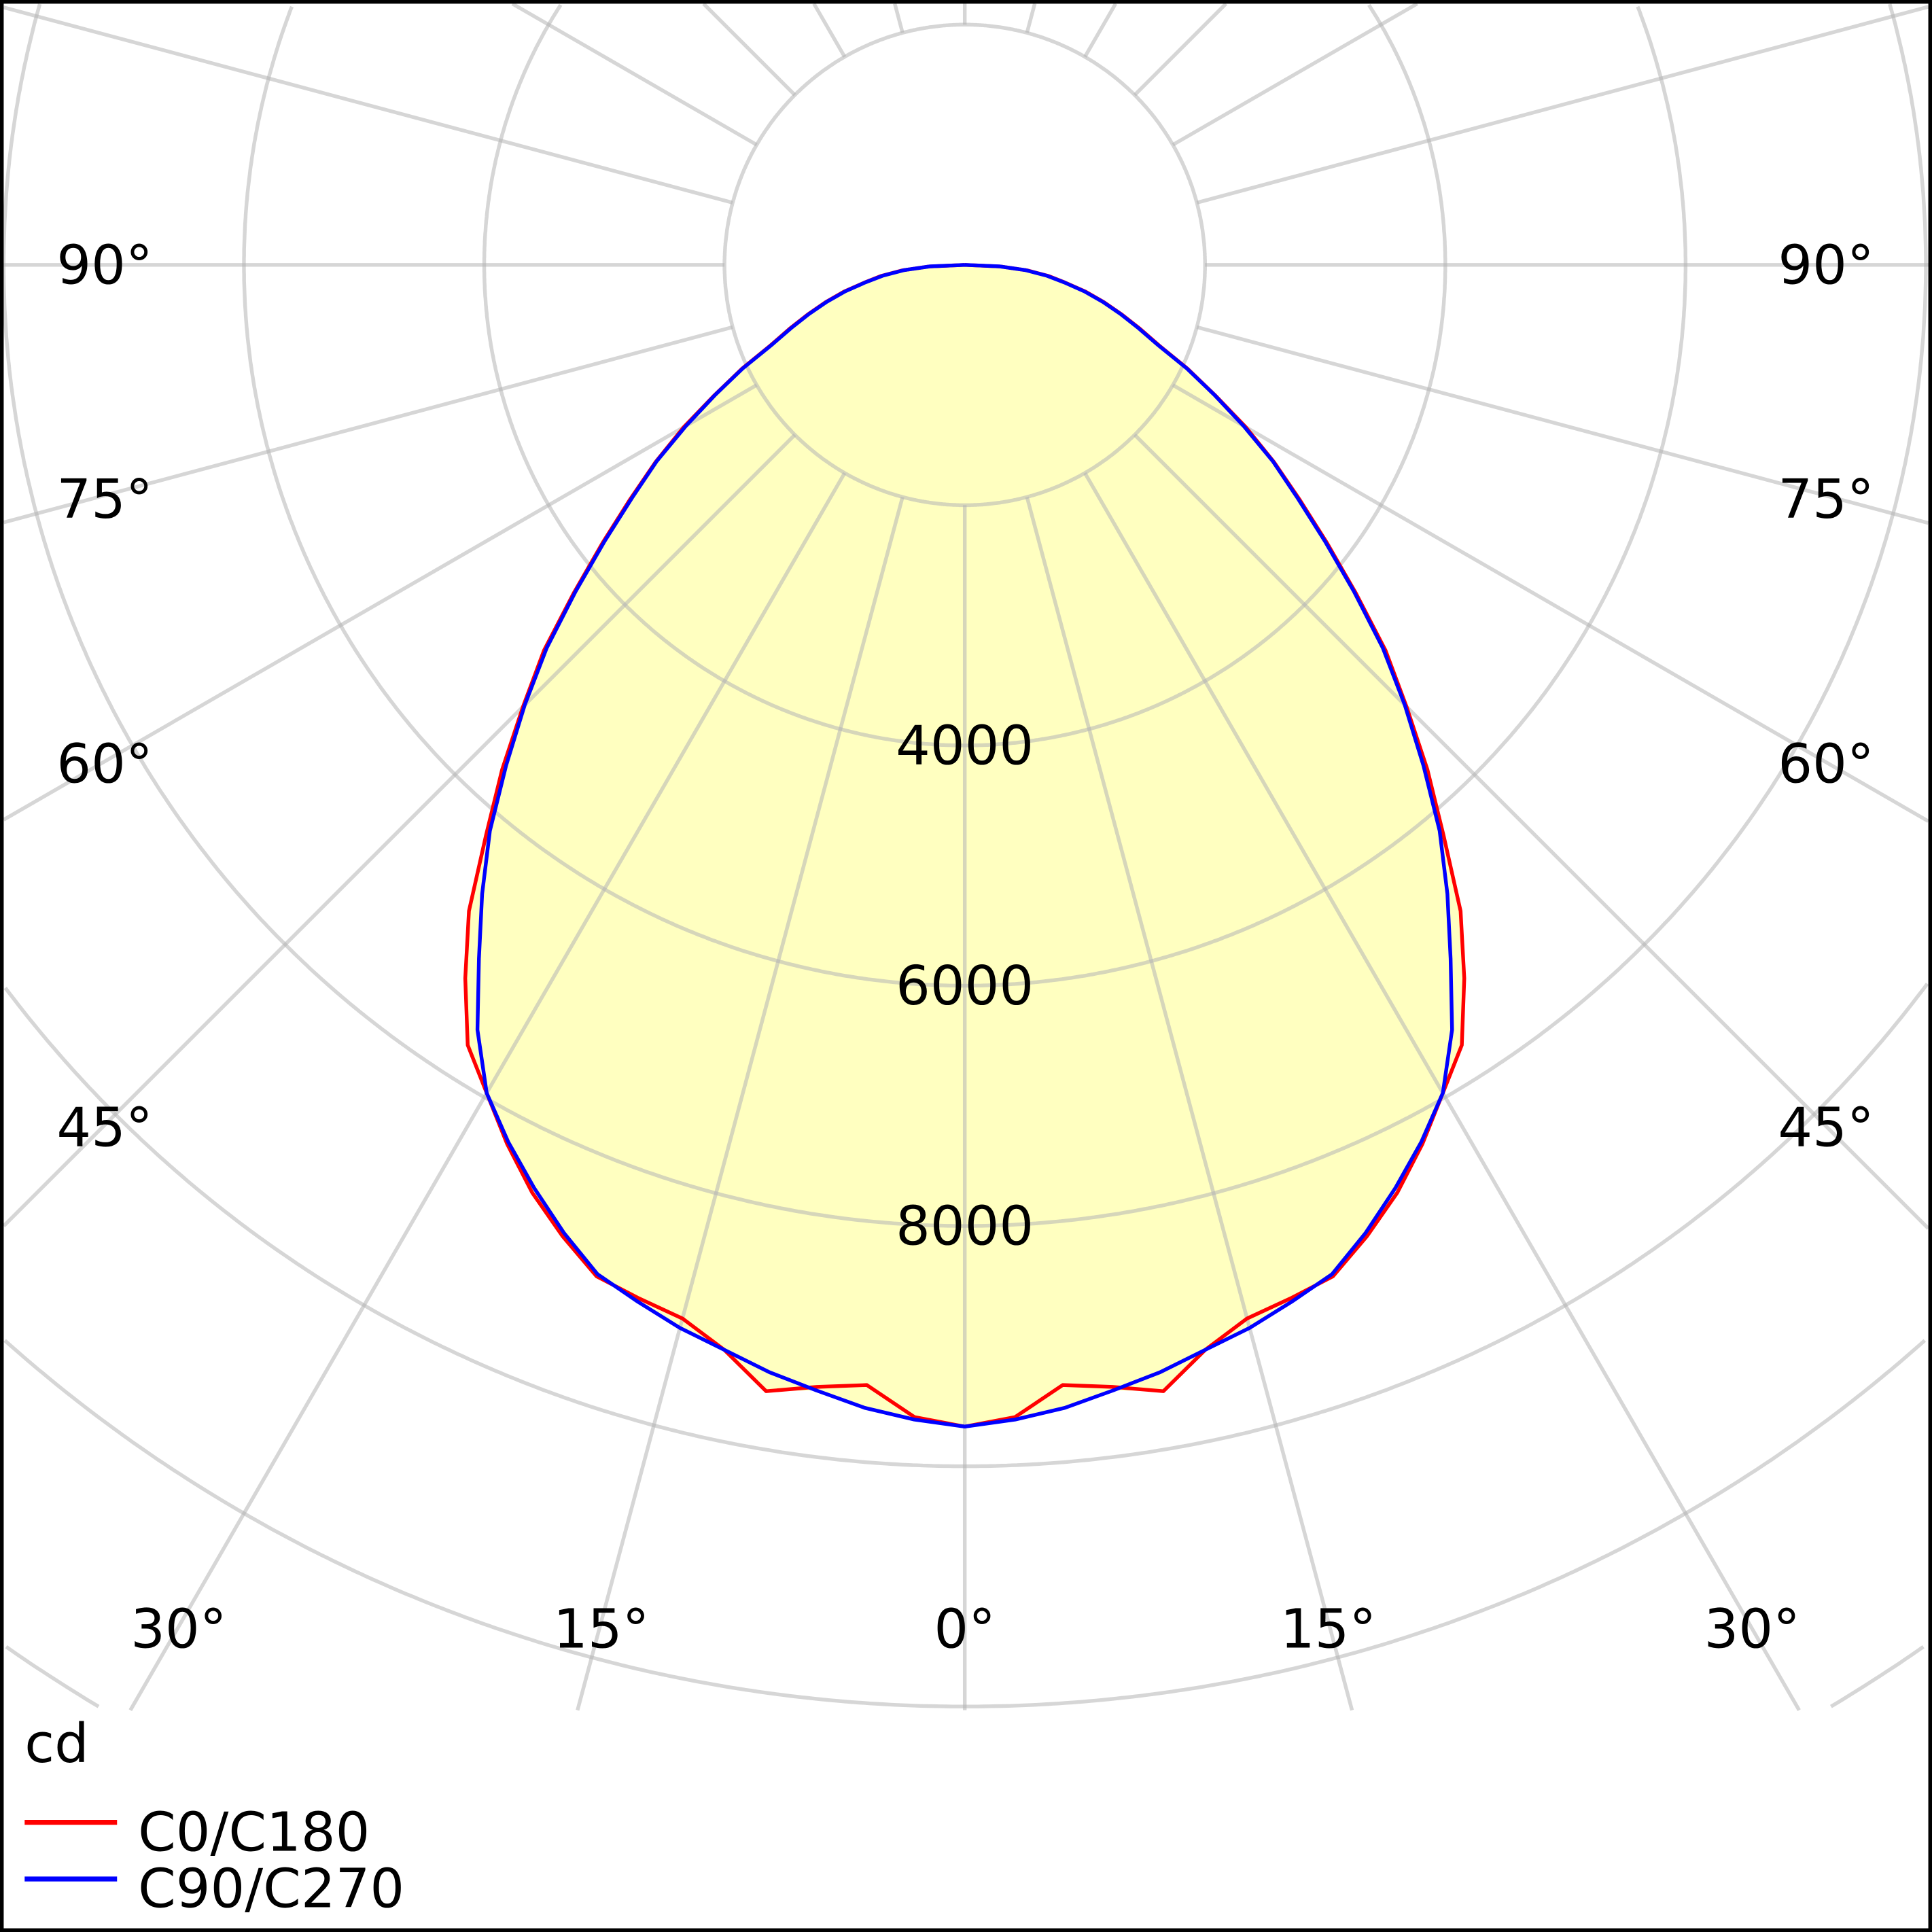 The height and width of the screenshot is (1932, 1932). What do you see at coordinates (104, 264) in the screenshot?
I see `angle-label-left: 90°` at bounding box center [104, 264].